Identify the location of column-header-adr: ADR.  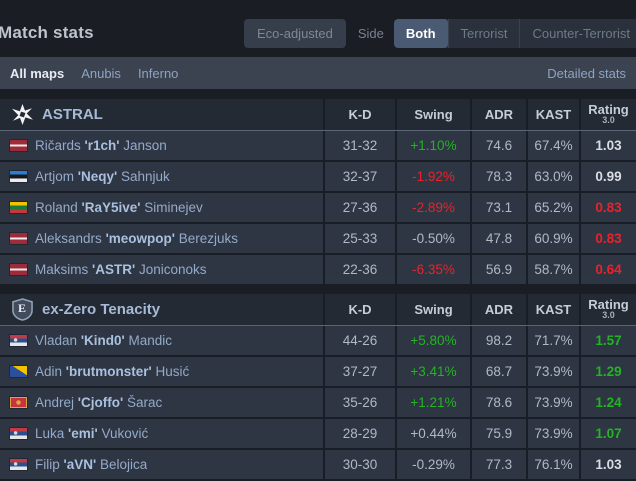
(498, 114).